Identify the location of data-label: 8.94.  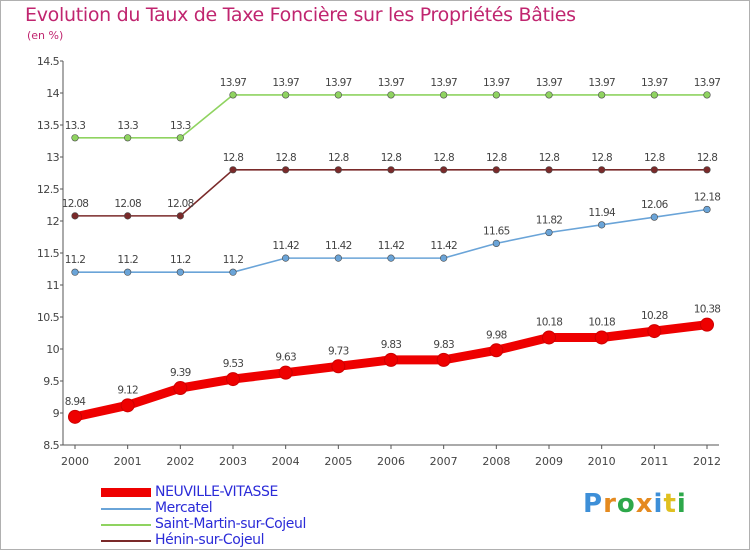
(76, 402).